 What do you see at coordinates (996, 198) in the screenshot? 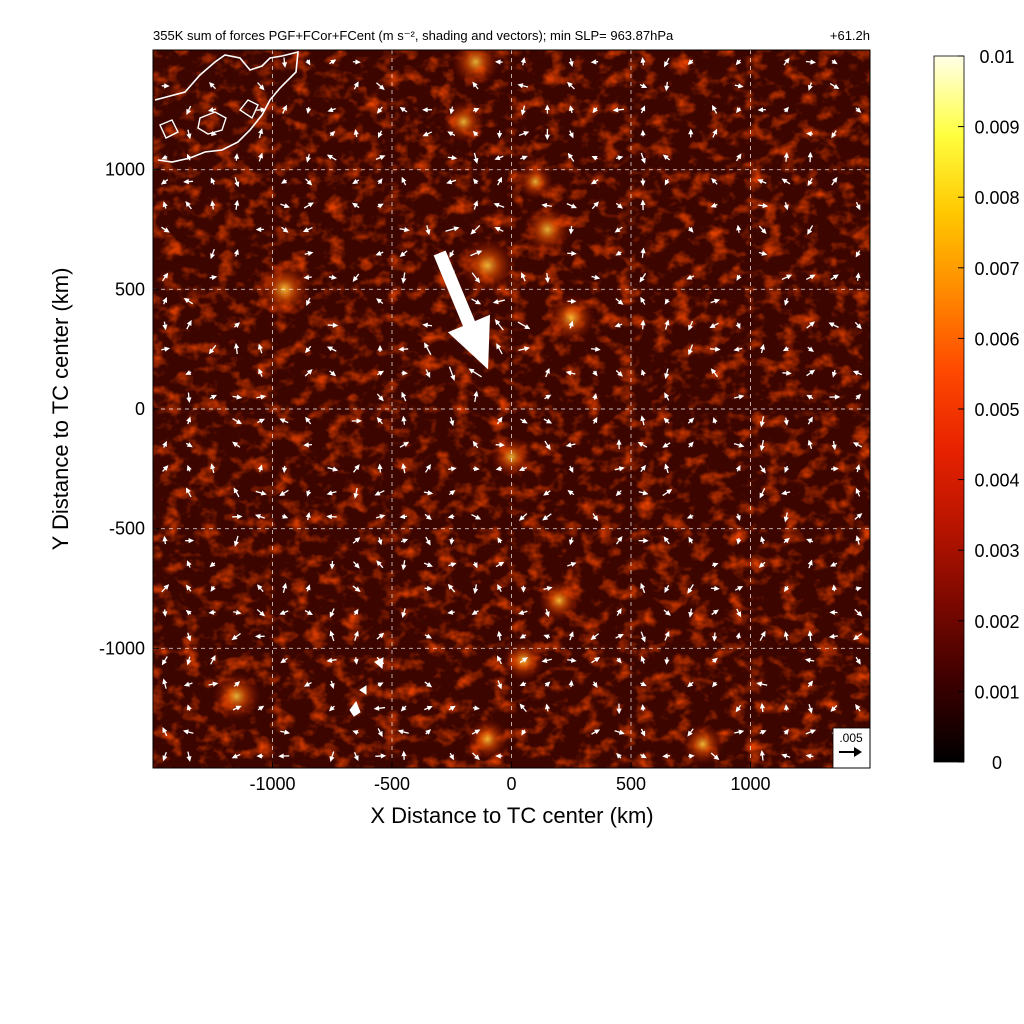
I see `colorbar-tick-label: 0.008` at bounding box center [996, 198].